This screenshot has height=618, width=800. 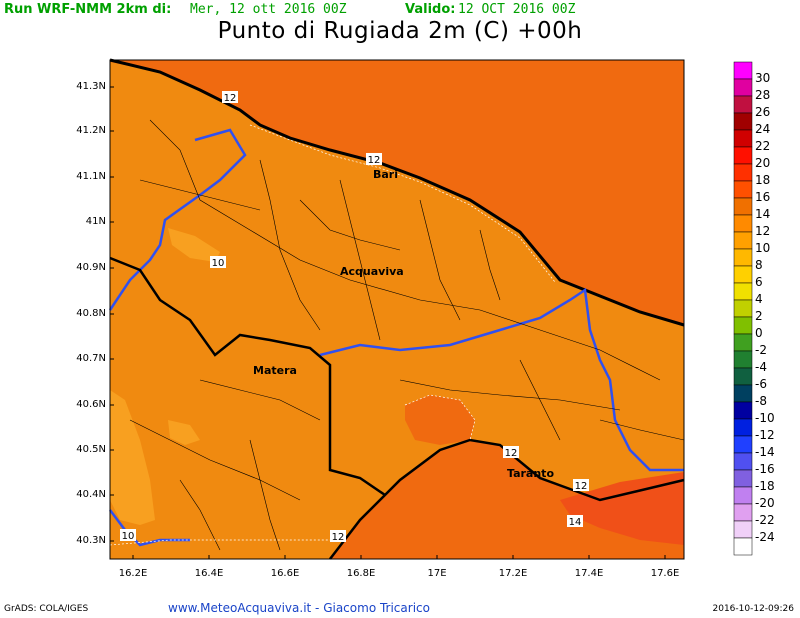 What do you see at coordinates (132, 457) in the screenshot?
I see `zone-10-west` at bounding box center [132, 457].